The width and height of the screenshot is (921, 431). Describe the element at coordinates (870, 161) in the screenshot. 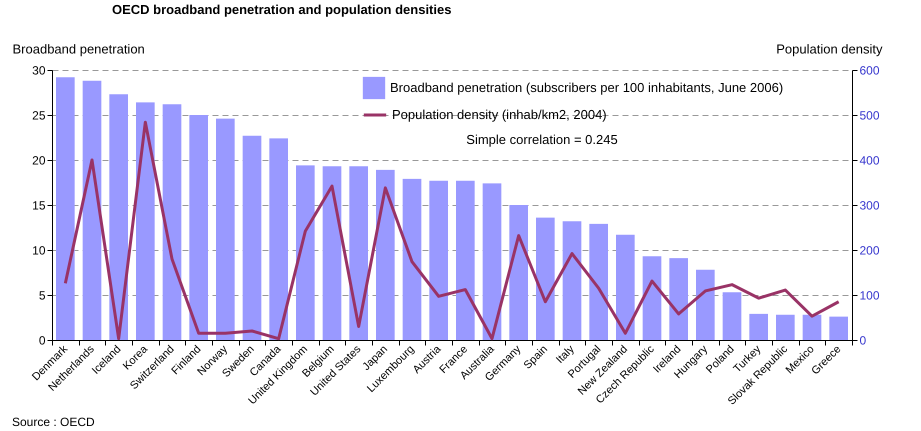

I see `y2-tick-label: 400` at that location.